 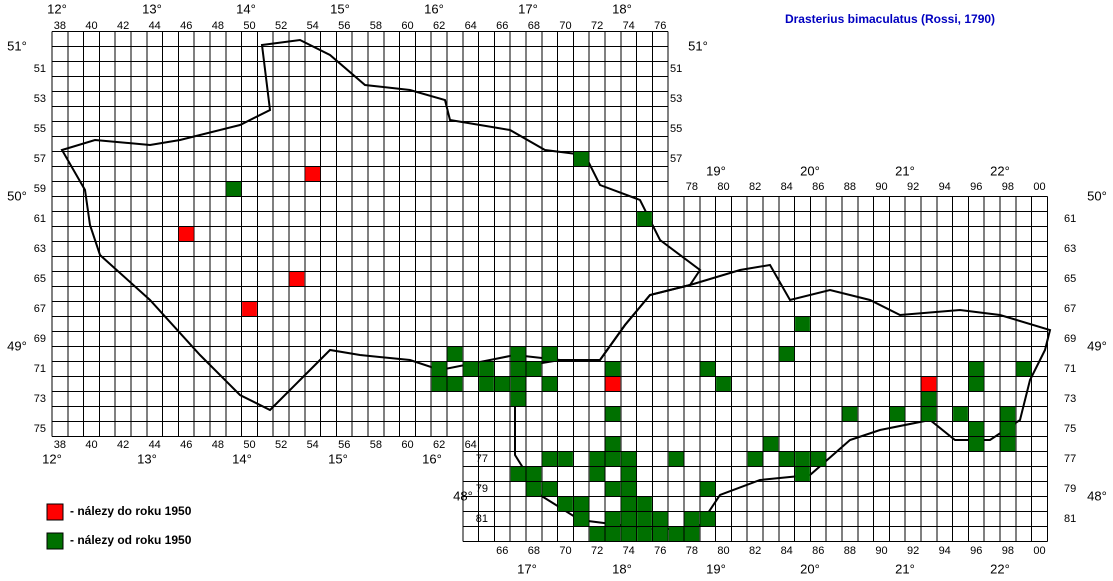 I want to click on row-label: 81, so click(x=482, y=519).